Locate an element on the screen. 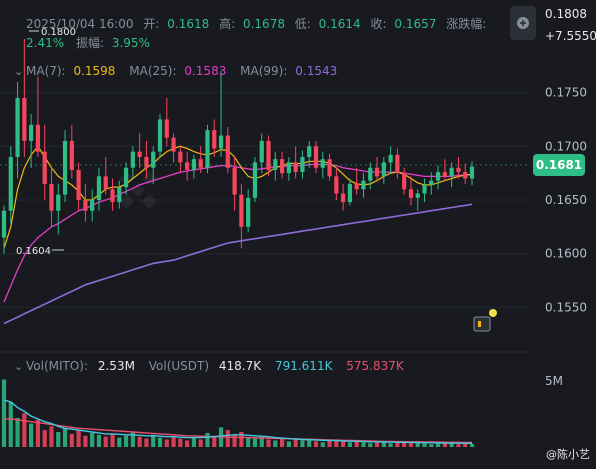 This screenshot has height=469, width=596. top-right-price: 0.1808 is located at coordinates (566, 14).